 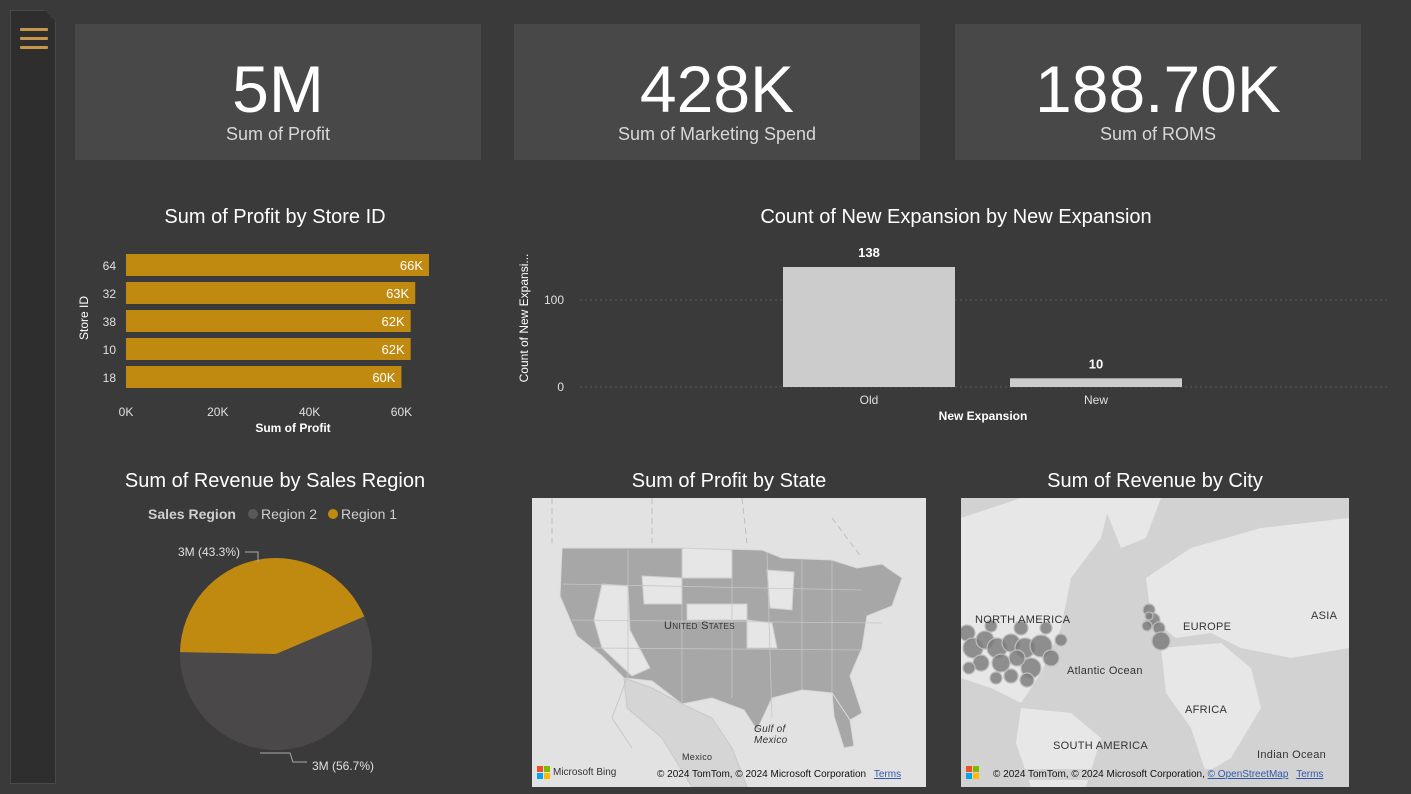 What do you see at coordinates (983, 416) in the screenshot?
I see `x-axis-label: New Expansion` at bounding box center [983, 416].